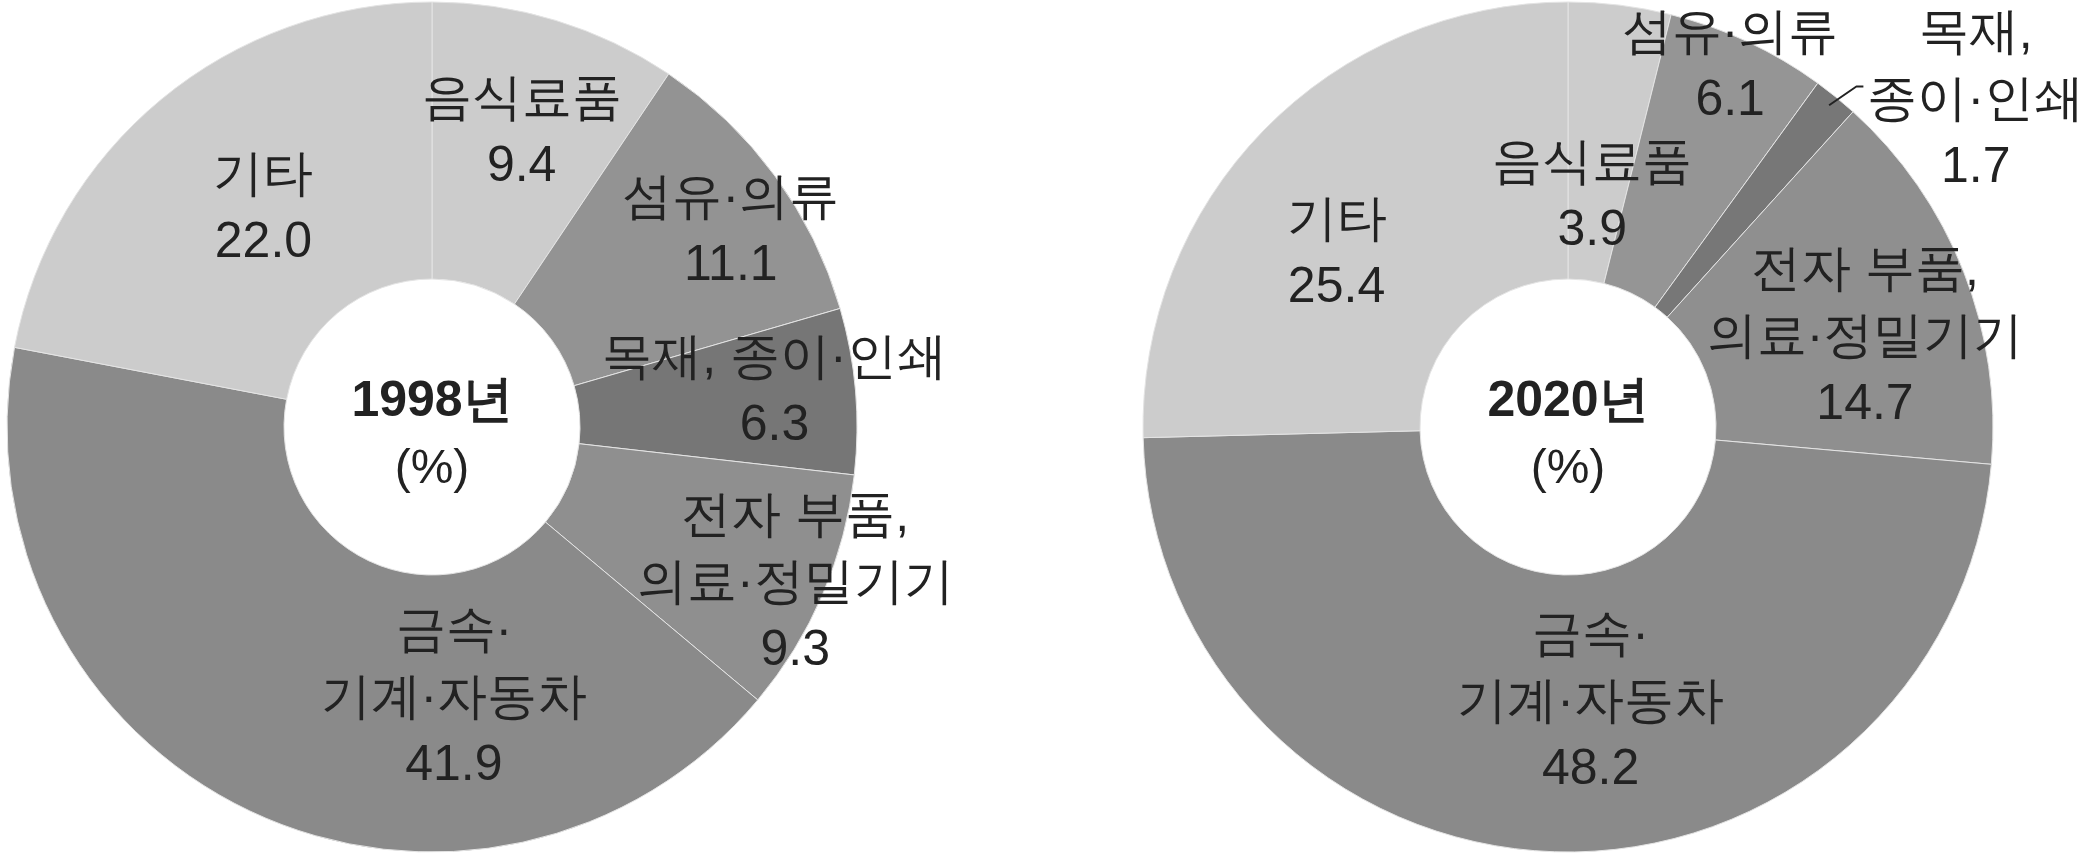  Describe the element at coordinates (774, 423) in the screenshot. I see `data-label: 6.3` at that location.